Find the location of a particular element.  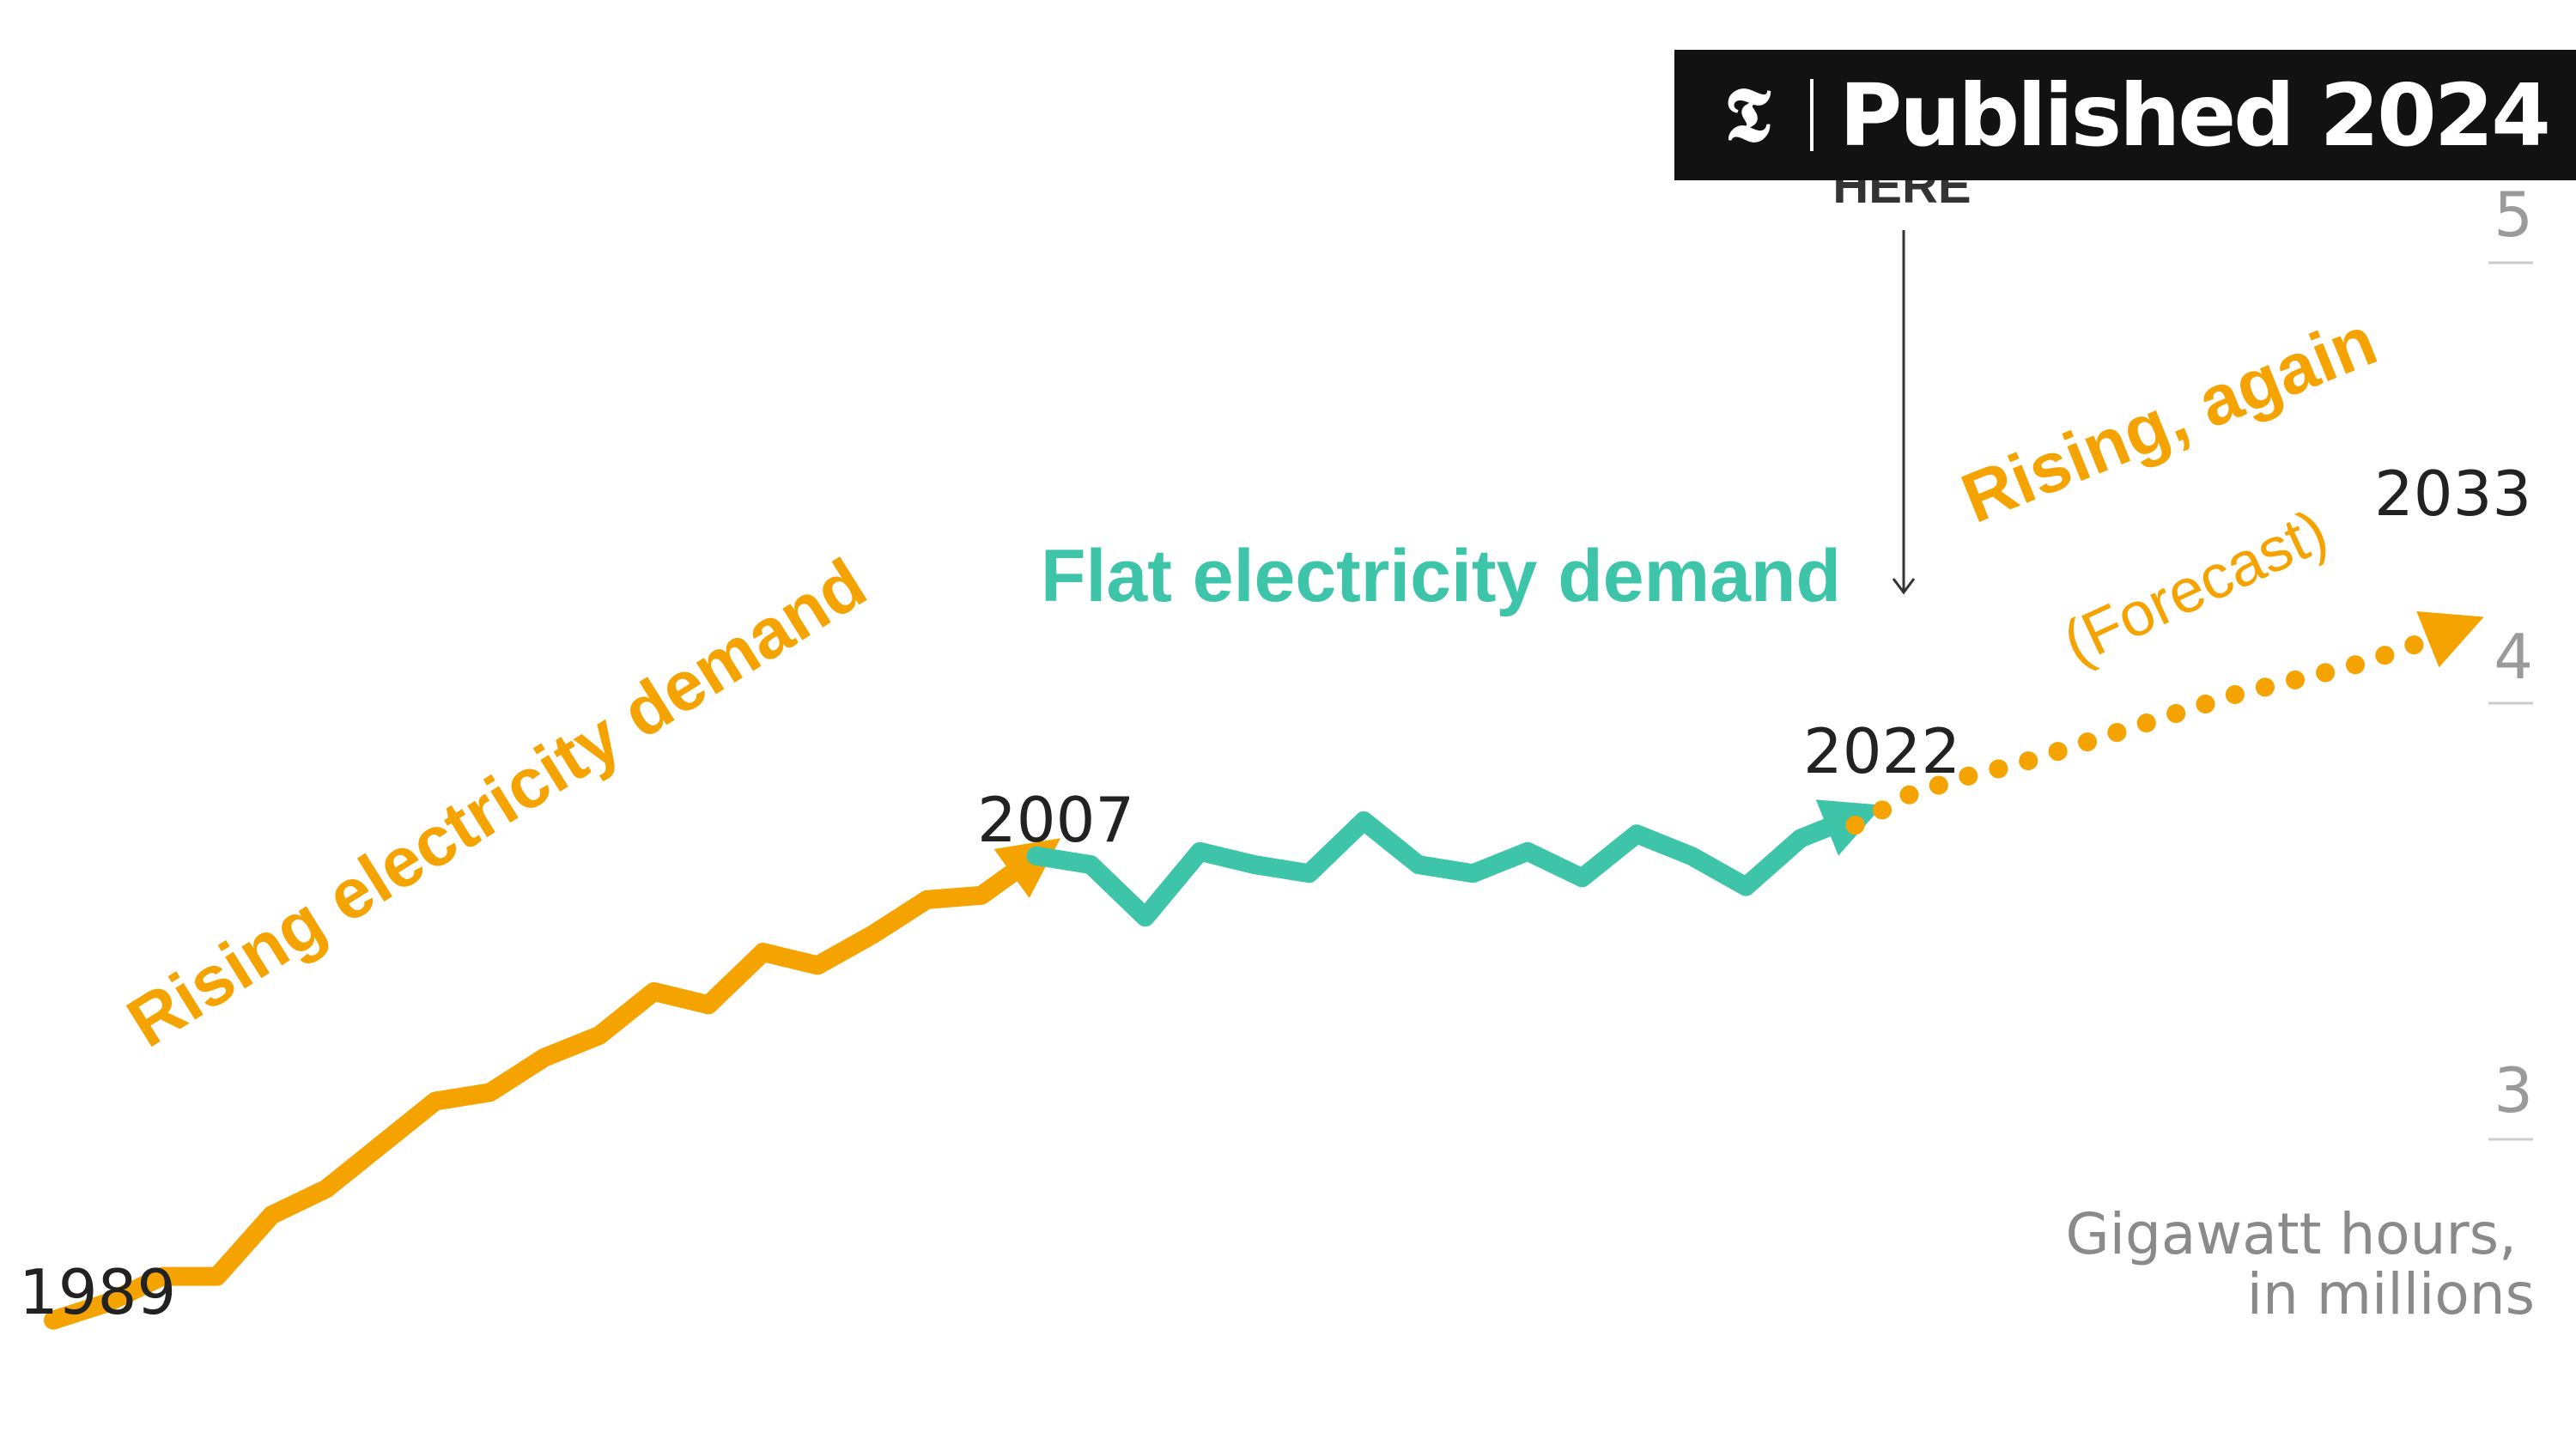

year-label-1989: 1989 is located at coordinates (98, 1292).